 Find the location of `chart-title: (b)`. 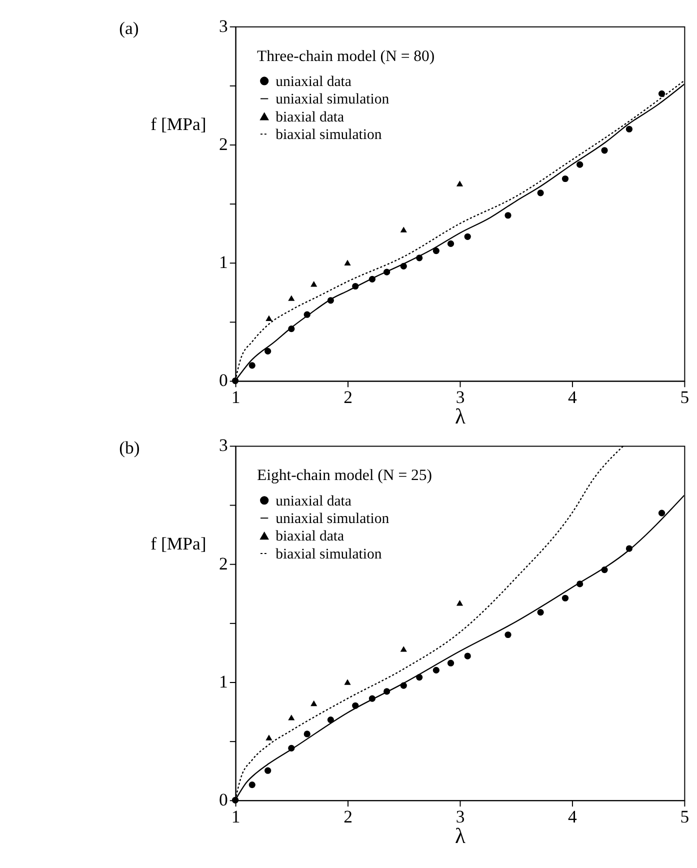

chart-title: (b) is located at coordinates (129, 448).